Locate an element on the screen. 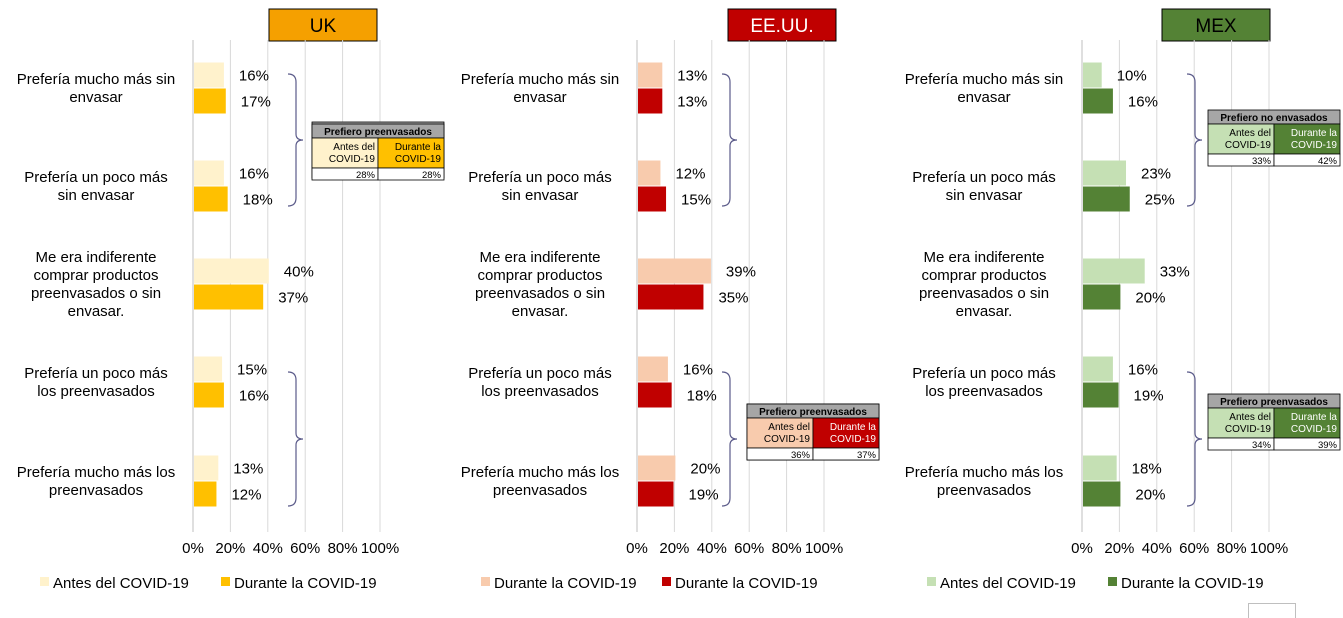 The image size is (1343, 618). table-value-during: 39% is located at coordinates (1328, 445).